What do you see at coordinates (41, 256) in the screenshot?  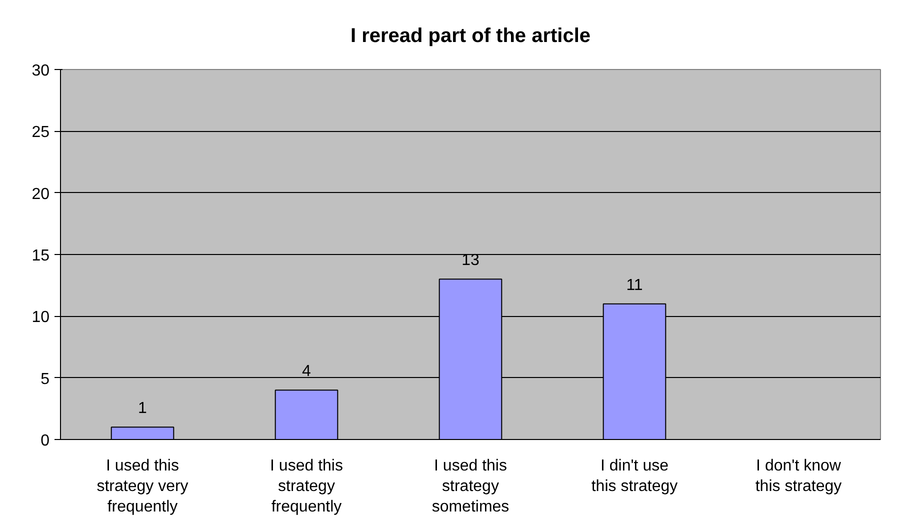 I see `y-tick-label: 15` at bounding box center [41, 256].